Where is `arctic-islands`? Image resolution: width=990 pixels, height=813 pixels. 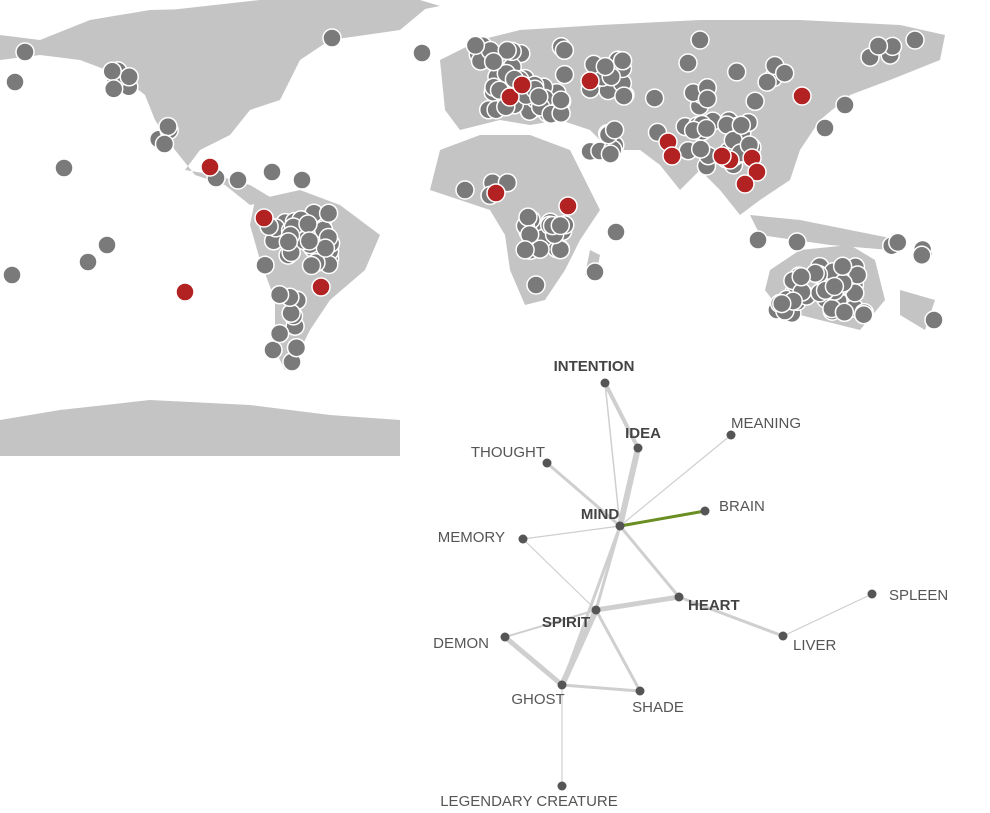
arctic-islands is located at coordinates (305, 10).